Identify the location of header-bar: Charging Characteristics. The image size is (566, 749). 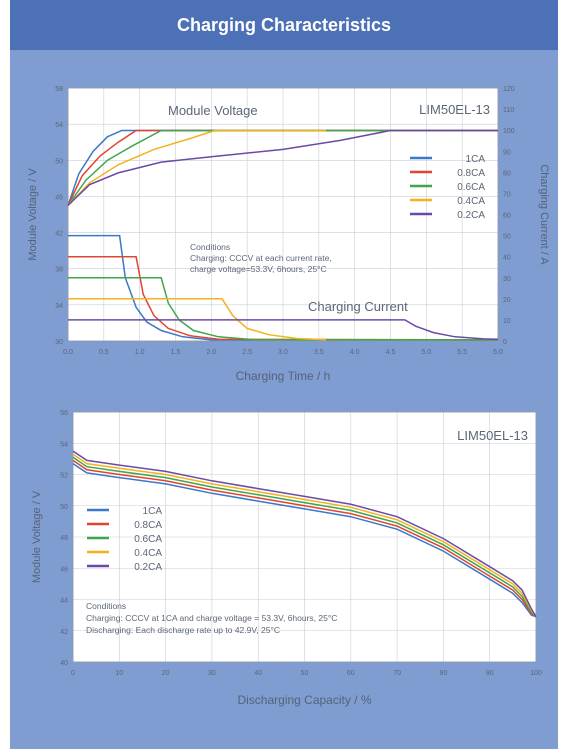
(284, 25).